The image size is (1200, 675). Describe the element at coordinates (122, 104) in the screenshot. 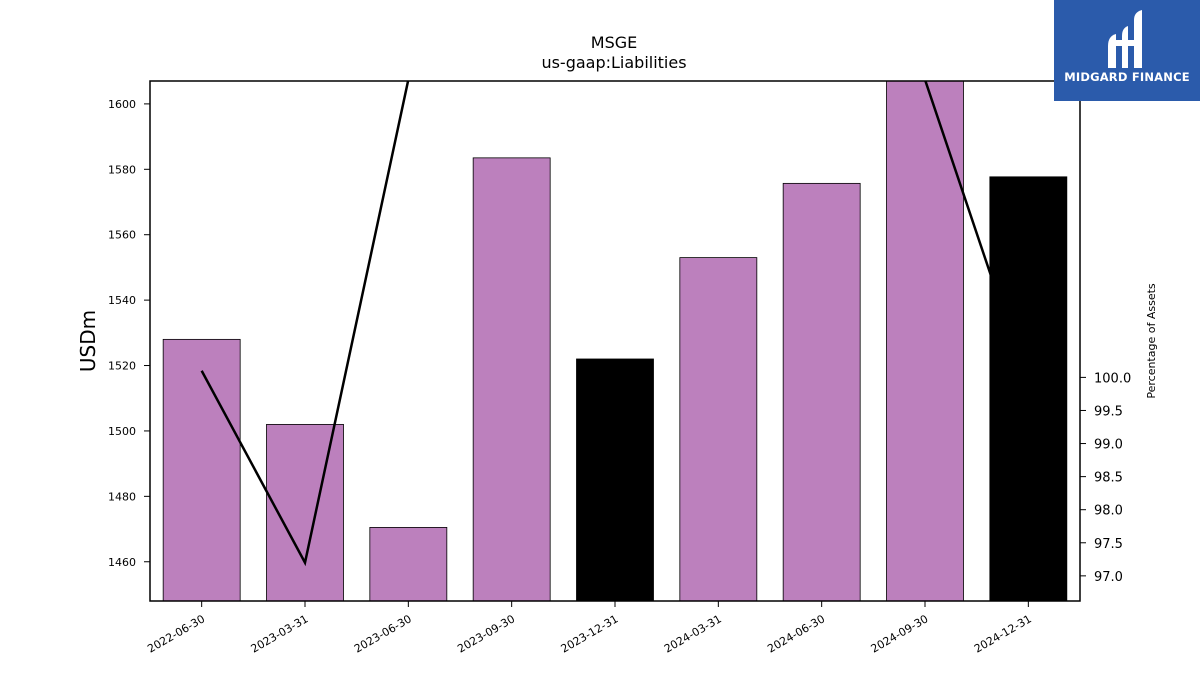

I see `y-tick-label: 1600` at that location.